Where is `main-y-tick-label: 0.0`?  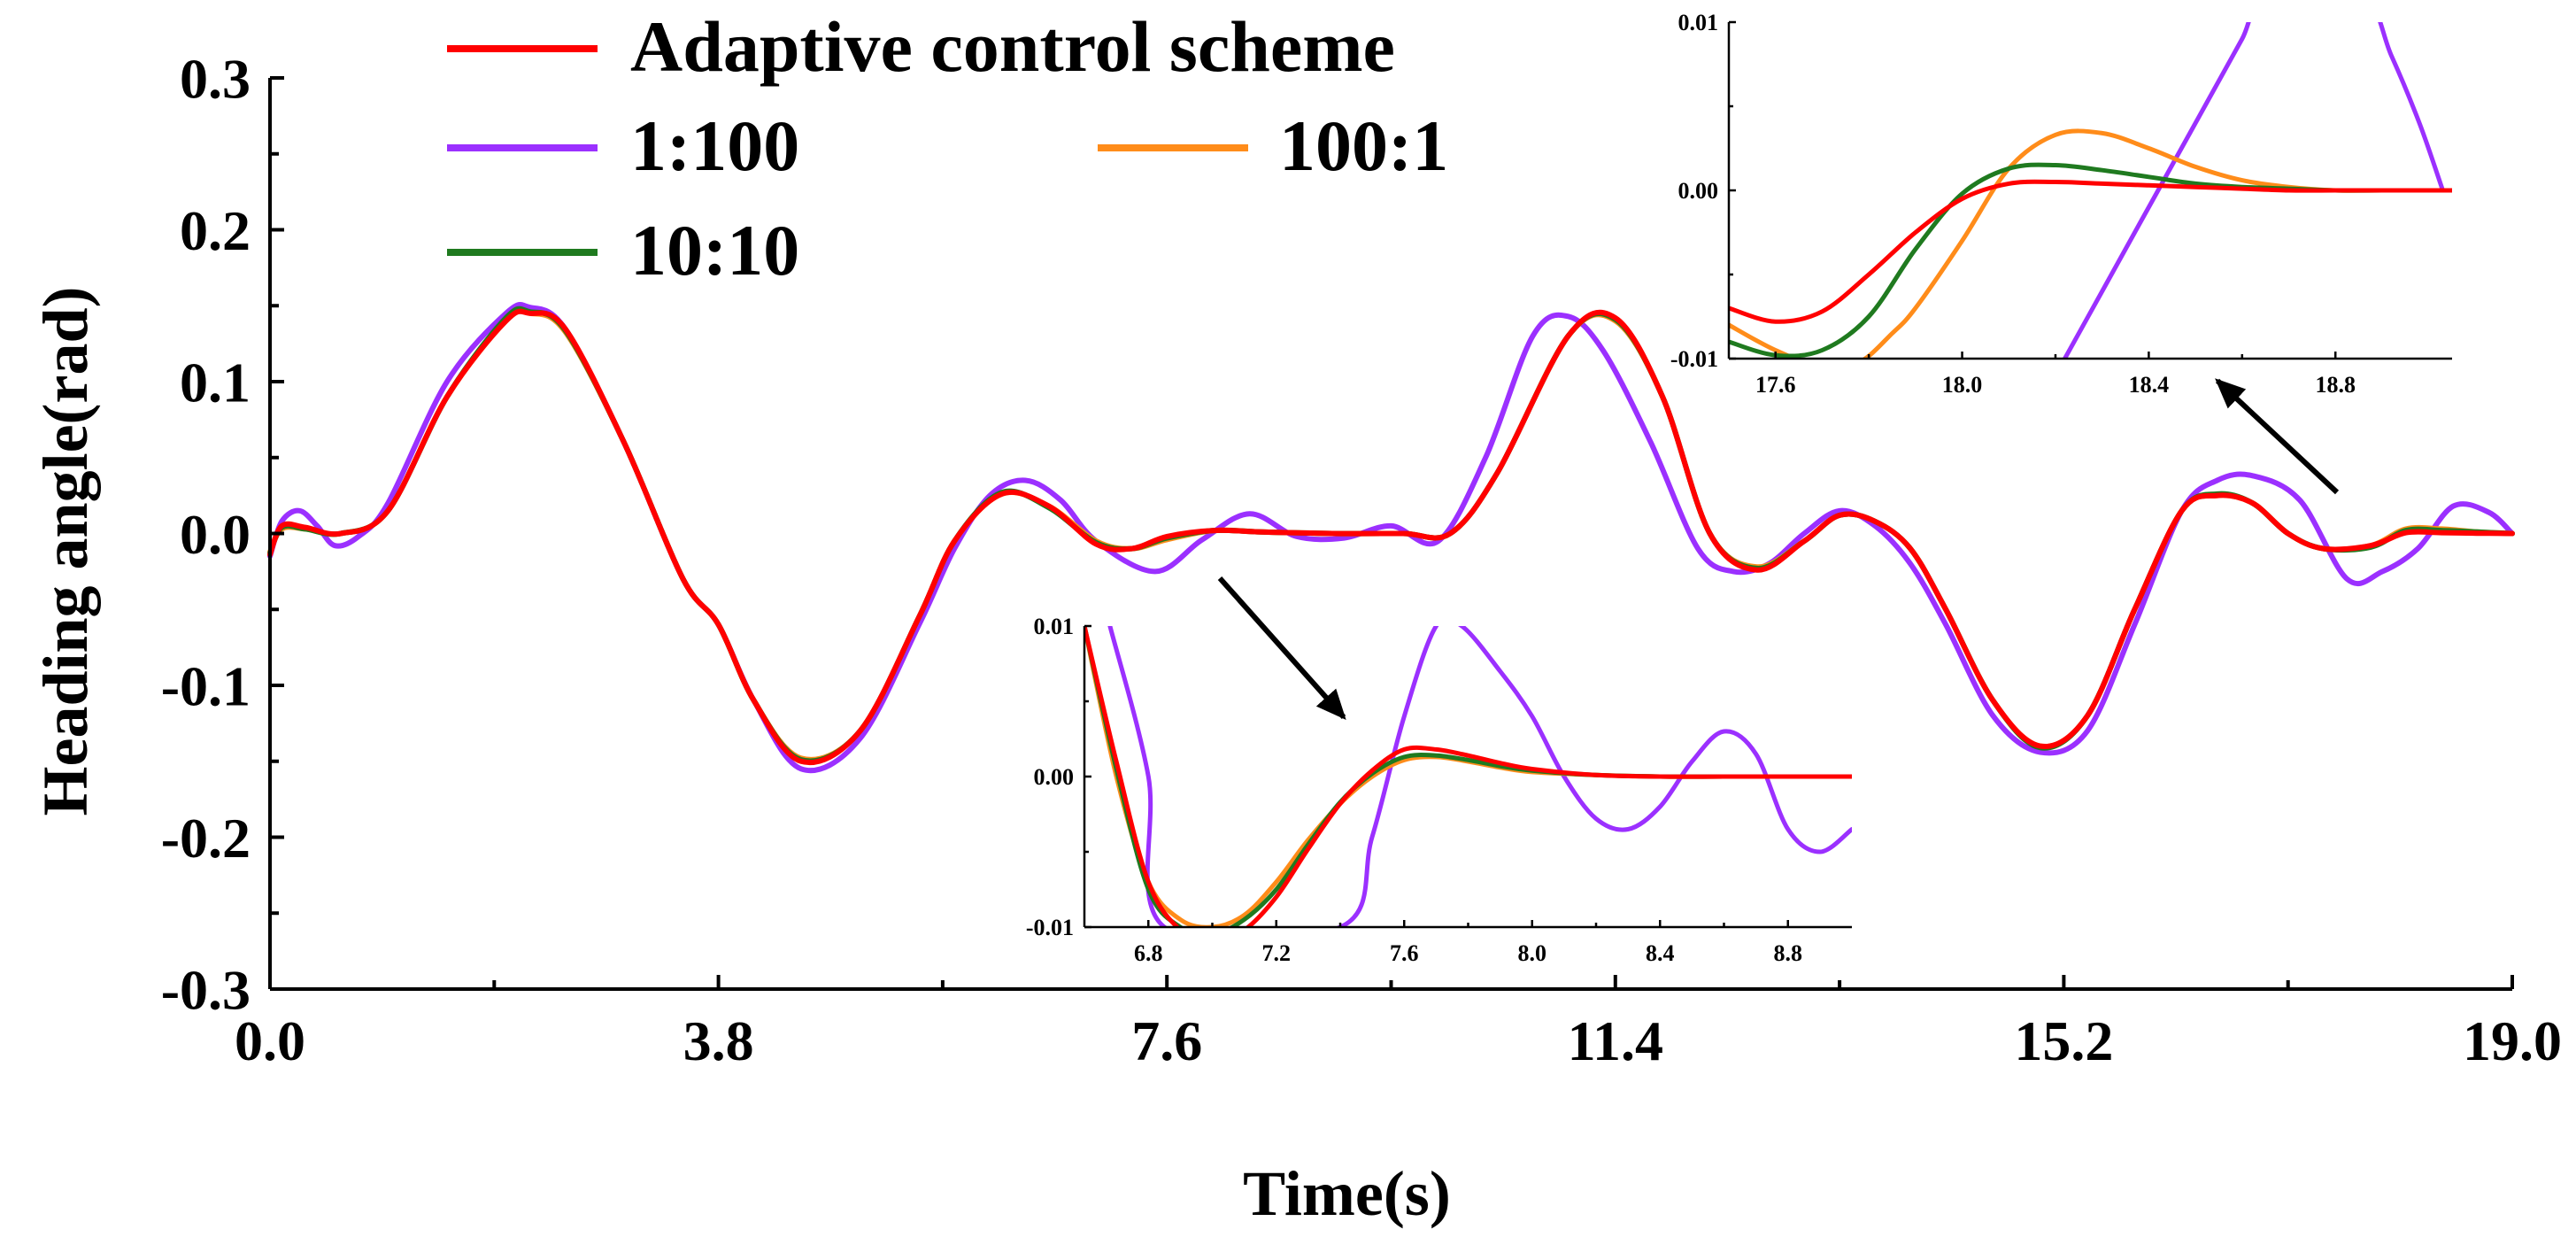
main-y-tick-label: 0.0 is located at coordinates (215, 534).